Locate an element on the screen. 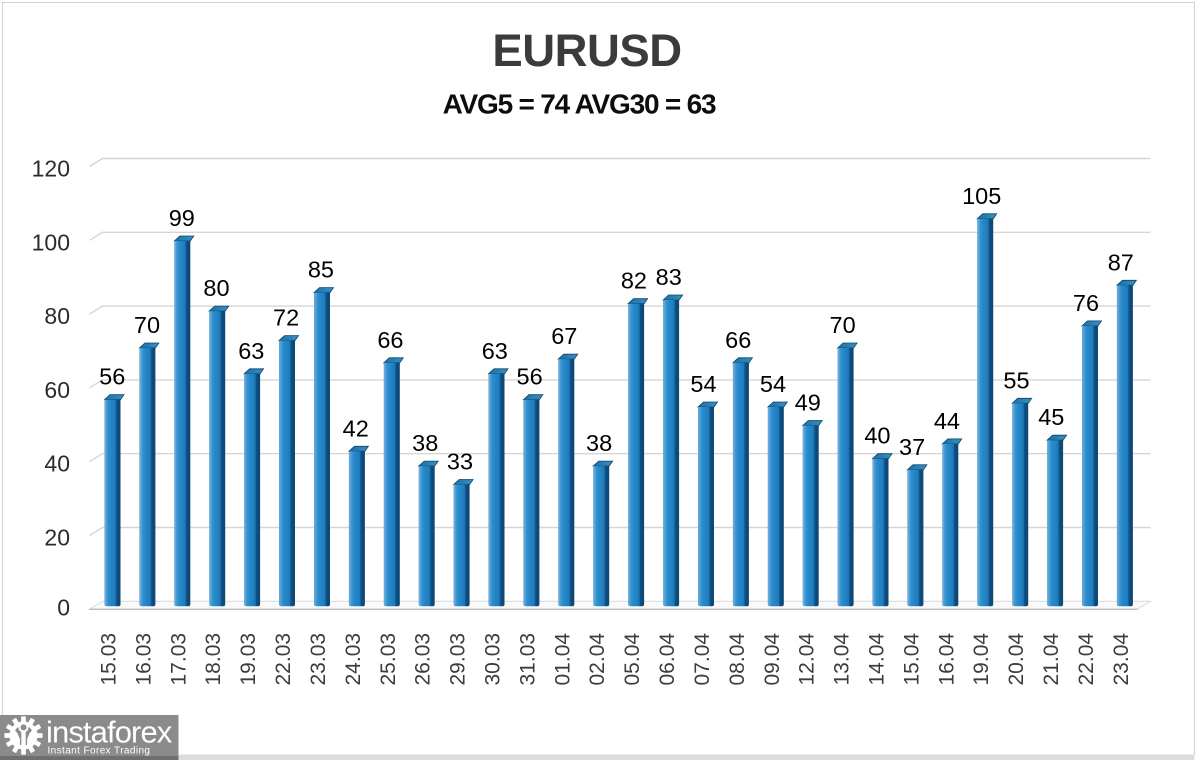 Image resolution: width=1200 pixels, height=760 pixels. svg-text: 19.04 is located at coordinates (981, 659).